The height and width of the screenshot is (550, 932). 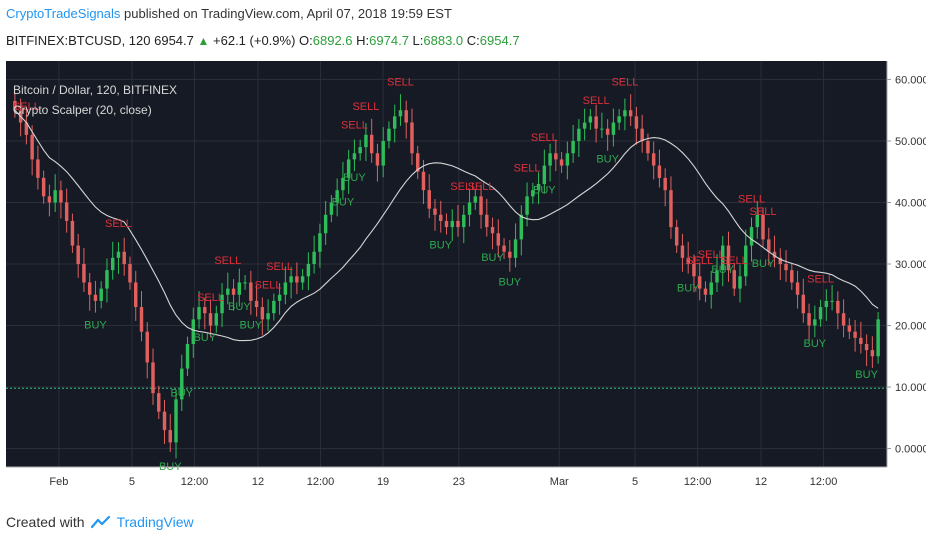 I want to click on open-label: O:, so click(x=306, y=40).